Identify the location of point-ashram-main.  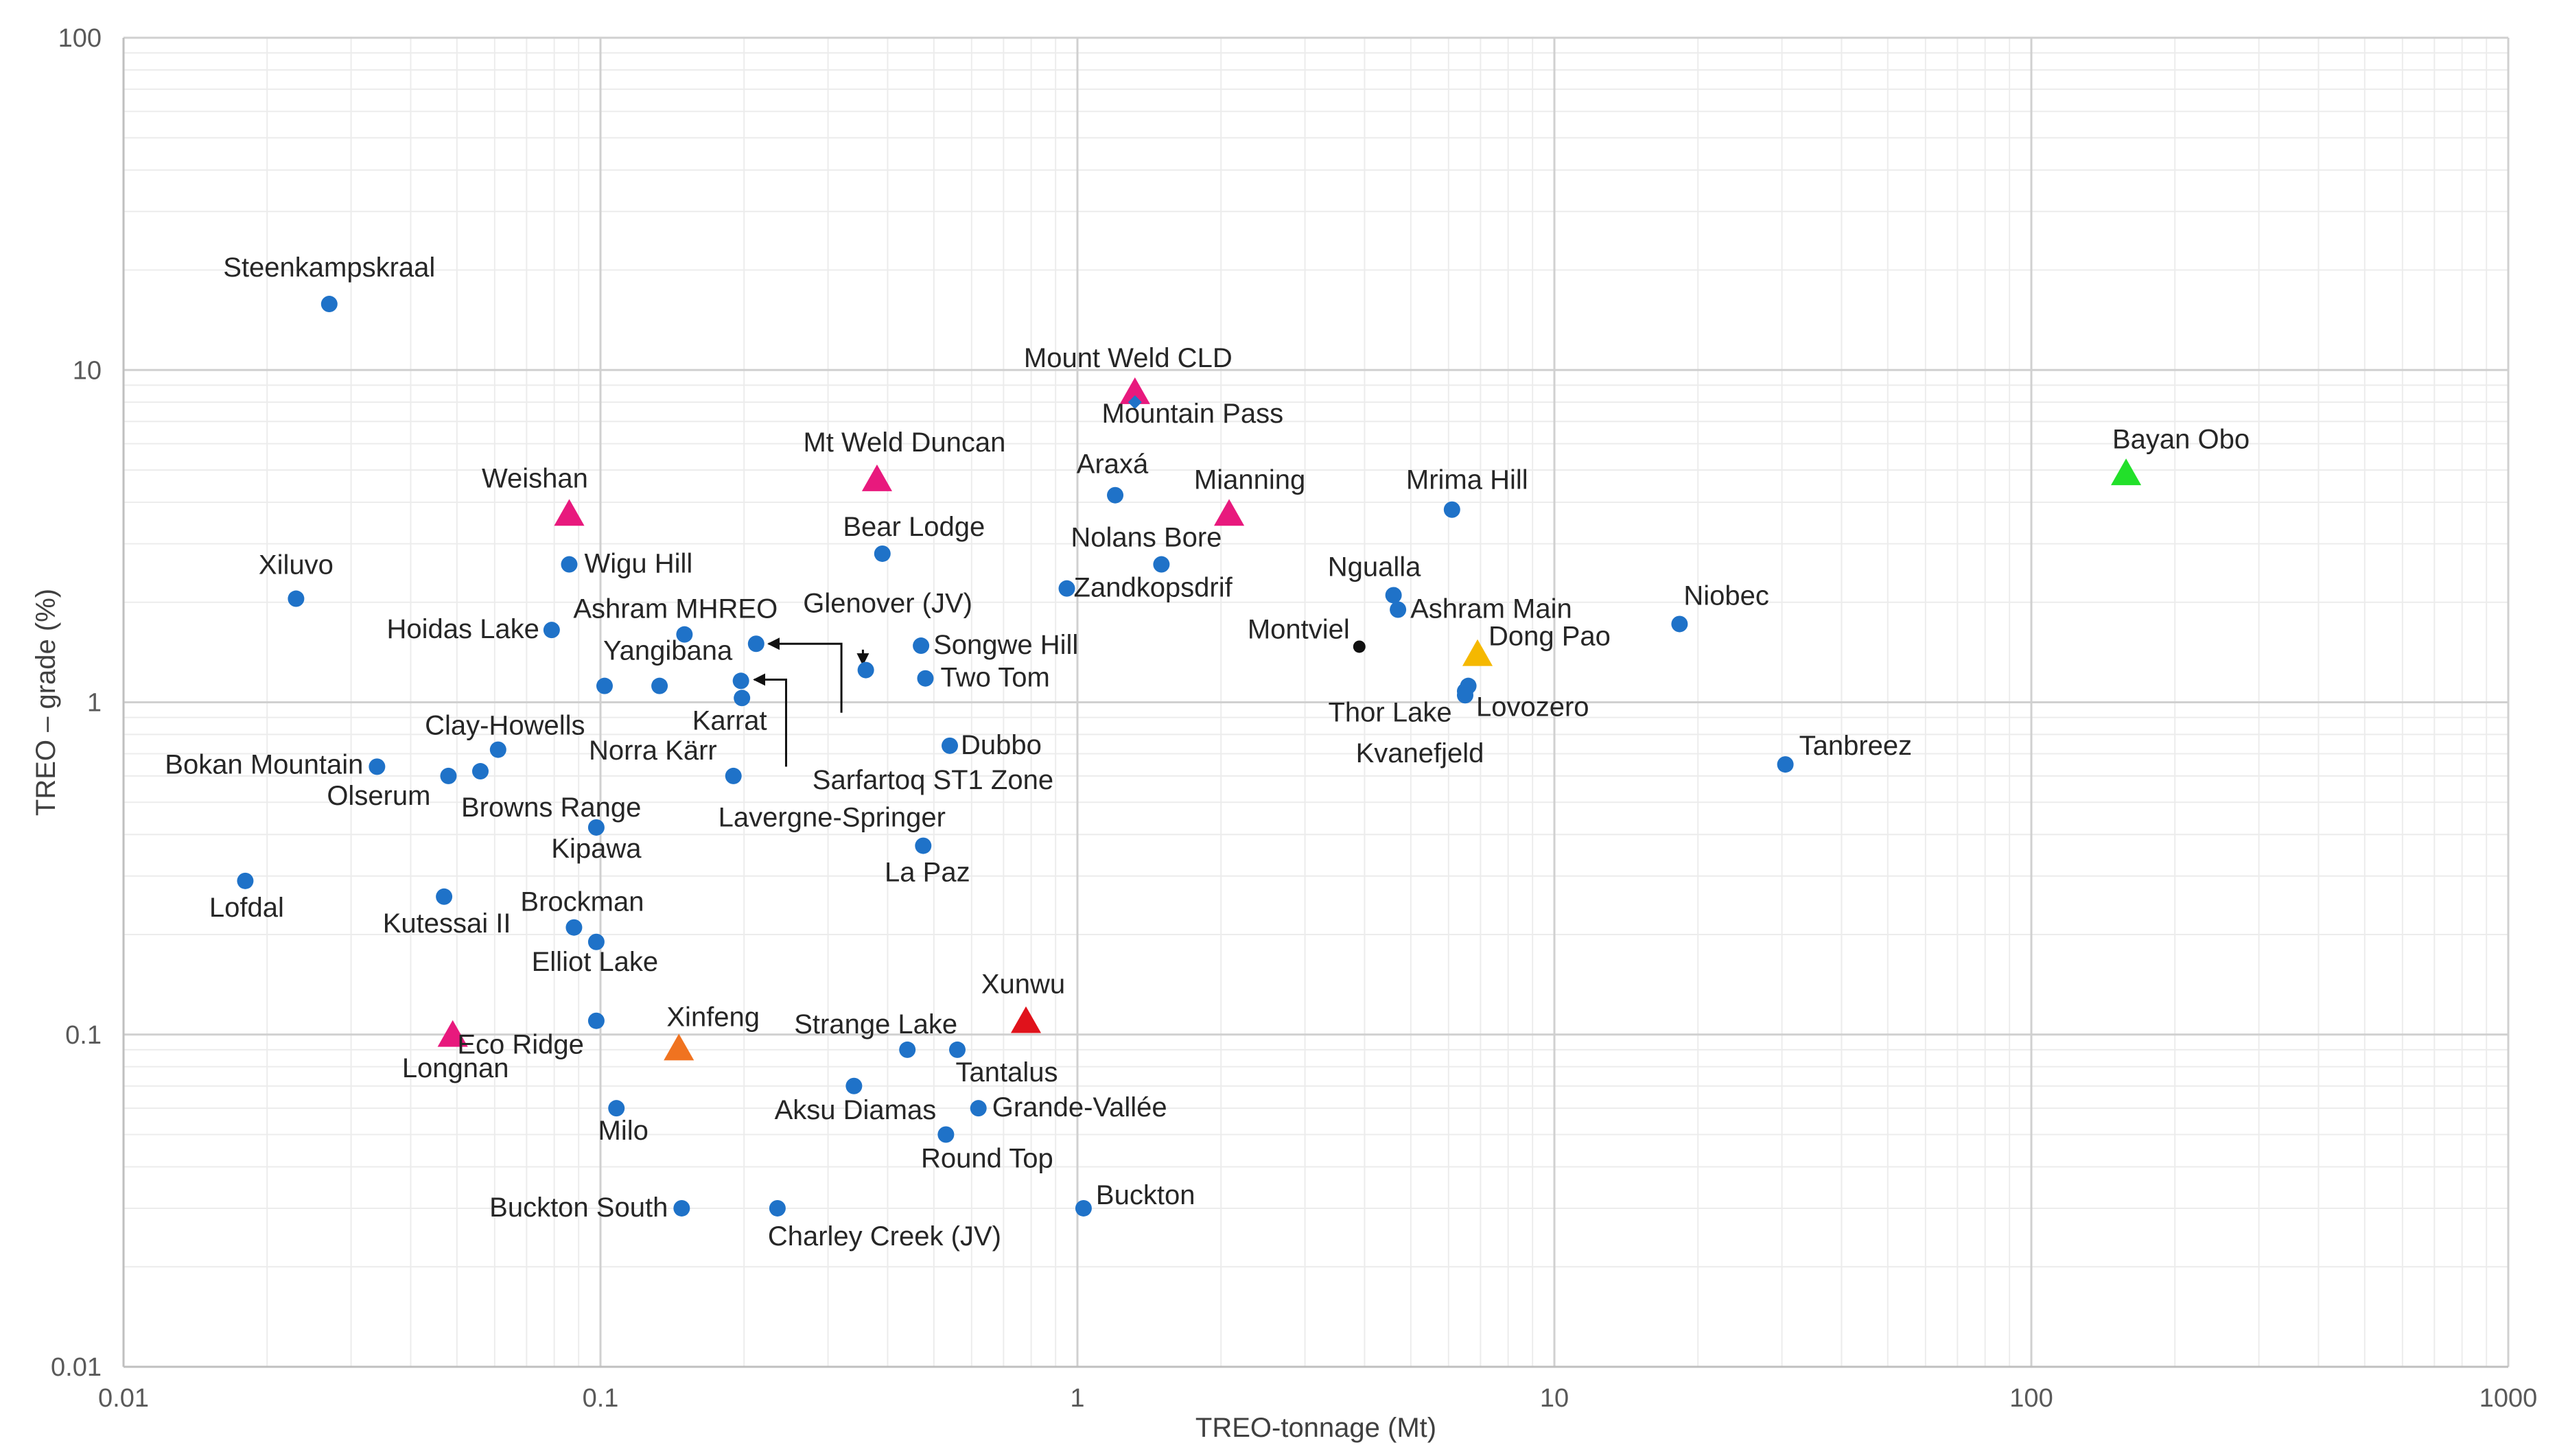
(1399, 609).